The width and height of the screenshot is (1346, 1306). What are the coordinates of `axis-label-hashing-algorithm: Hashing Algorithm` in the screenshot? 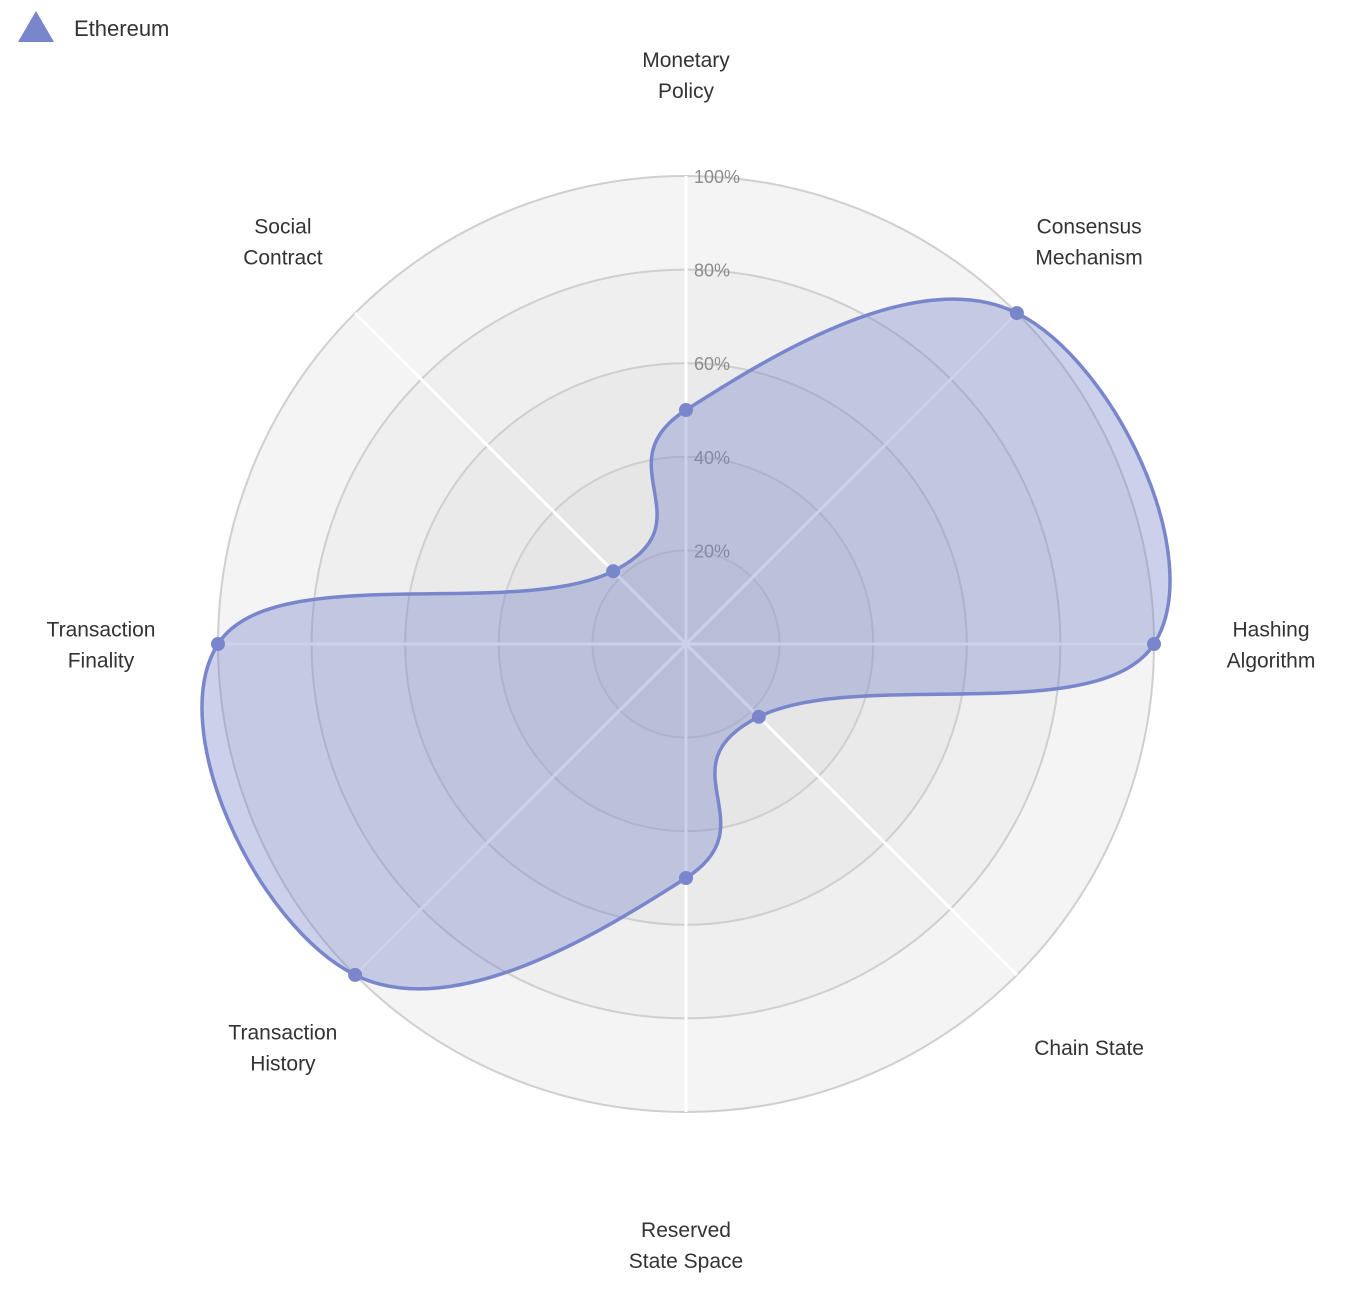 It's located at (1271, 646).